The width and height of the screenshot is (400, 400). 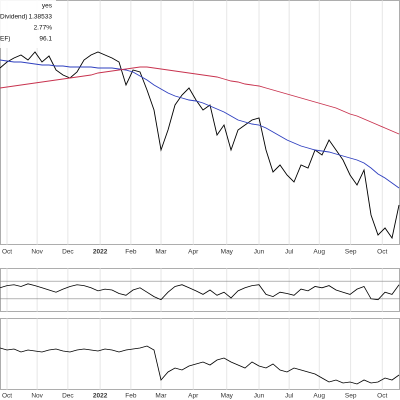 What do you see at coordinates (5, 39) in the screenshot?
I see `header-label: EF)` at bounding box center [5, 39].